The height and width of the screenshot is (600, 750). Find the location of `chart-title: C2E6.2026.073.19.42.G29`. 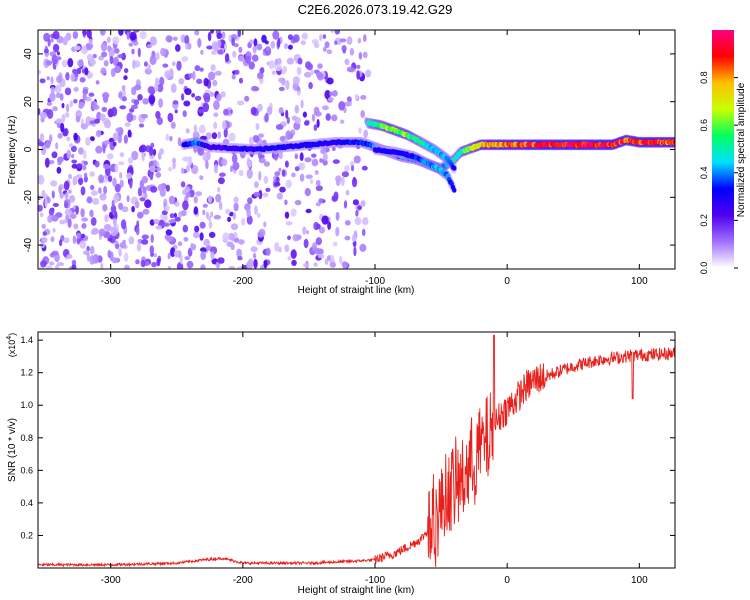

chart-title: C2E6.2026.073.19.42.G29 is located at coordinates (375, 9).